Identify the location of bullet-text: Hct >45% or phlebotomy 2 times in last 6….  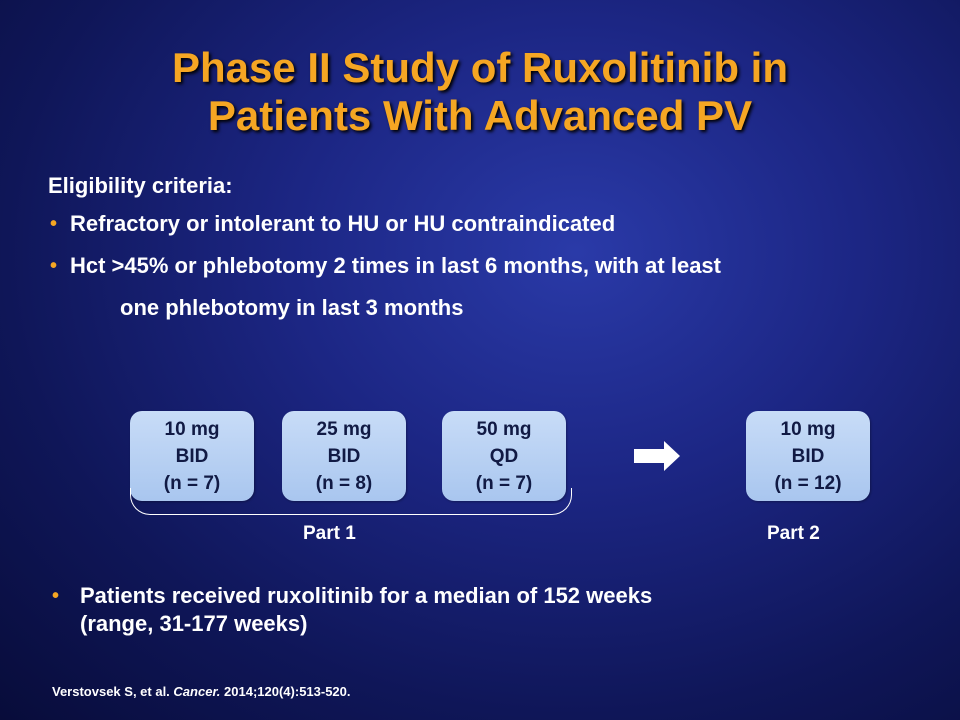
(395, 265).